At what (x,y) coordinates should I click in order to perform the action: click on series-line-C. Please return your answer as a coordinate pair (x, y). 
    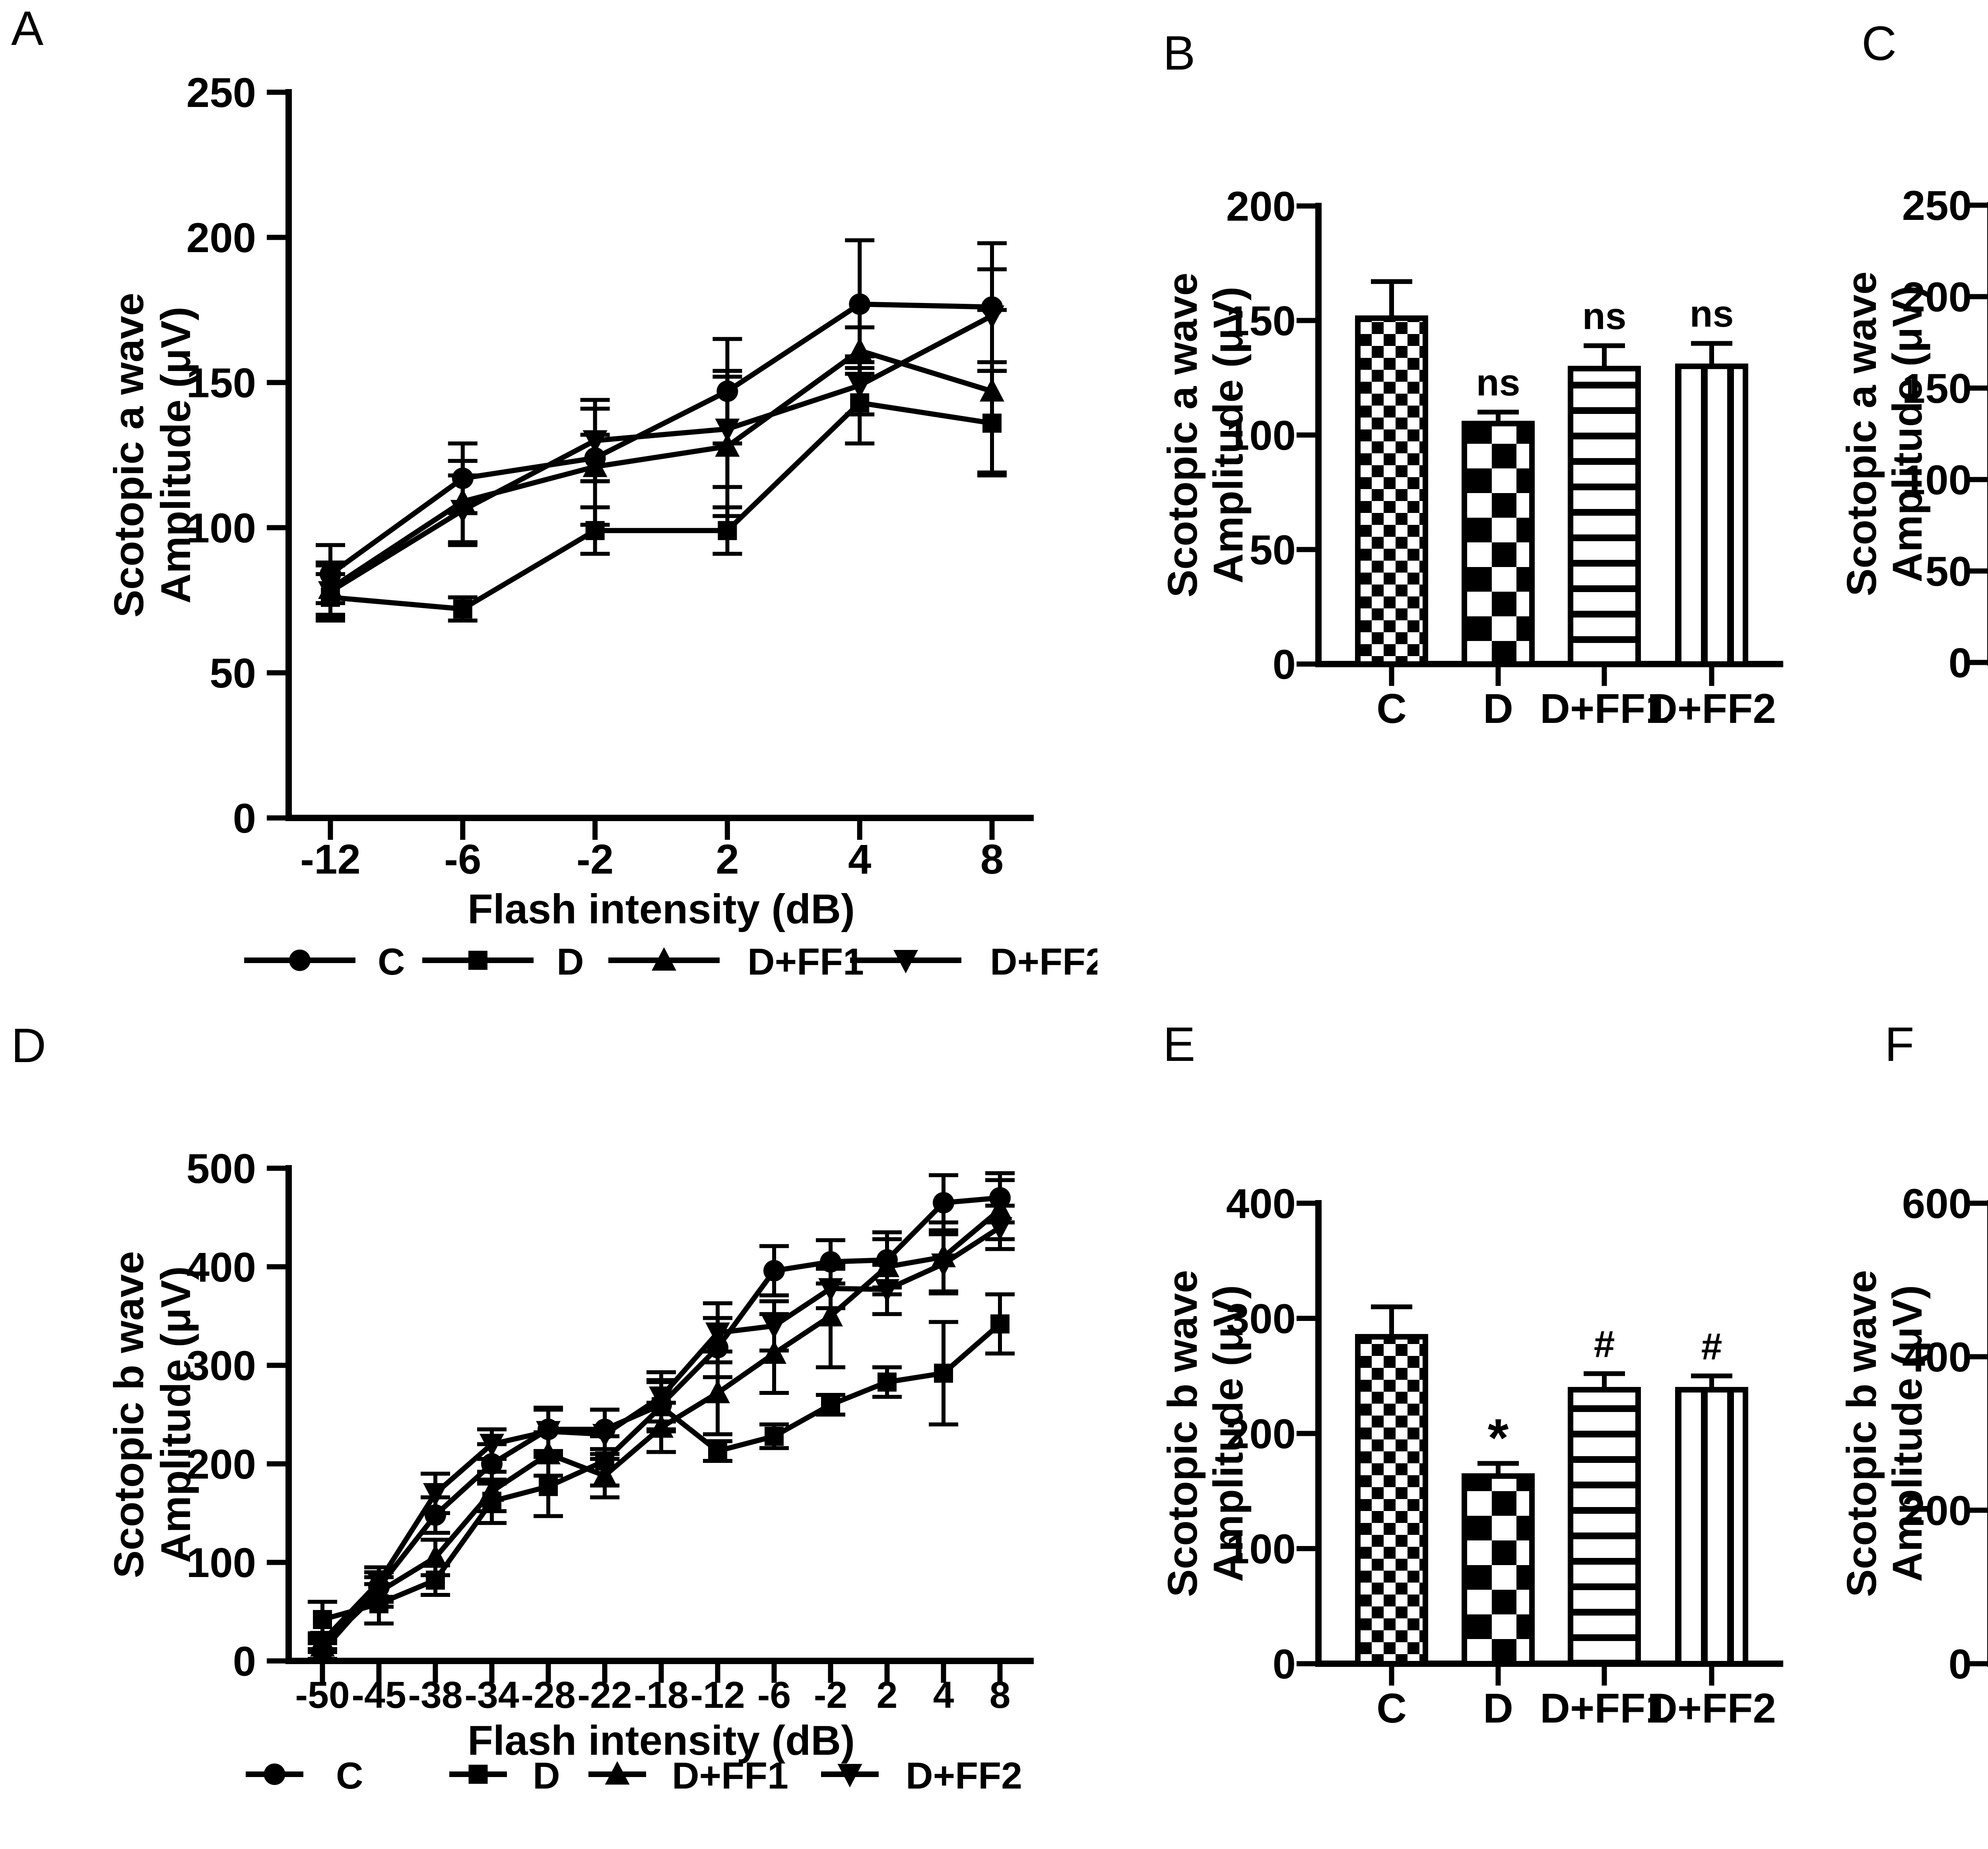
    Looking at the image, I should click on (660, 439).